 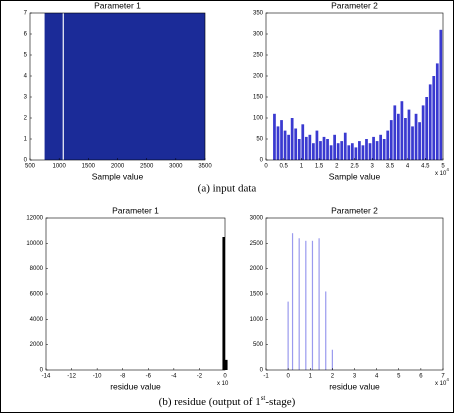 What do you see at coordinates (123, 377) in the screenshot?
I see `x-tick-label: -8` at bounding box center [123, 377].